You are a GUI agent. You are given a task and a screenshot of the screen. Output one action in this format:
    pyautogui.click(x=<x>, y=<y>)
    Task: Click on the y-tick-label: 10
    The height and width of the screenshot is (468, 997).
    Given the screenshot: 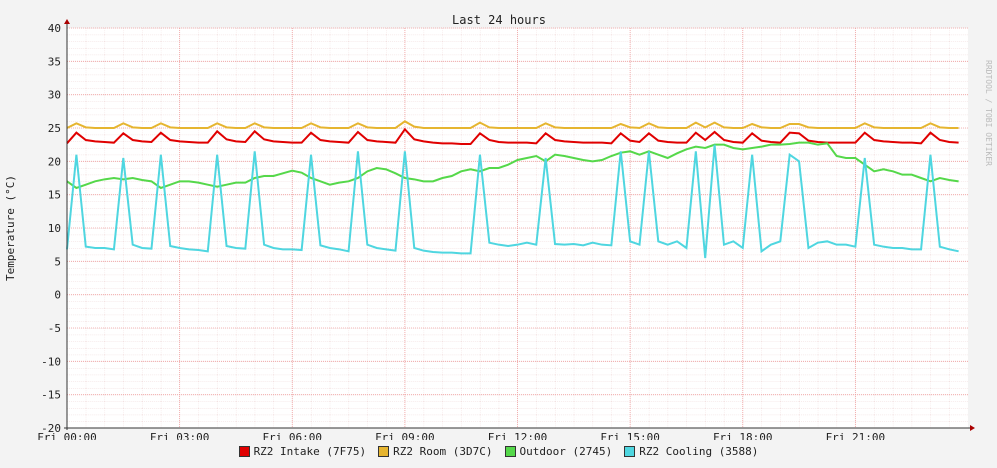 What is the action you would take?
    pyautogui.click(x=54, y=228)
    